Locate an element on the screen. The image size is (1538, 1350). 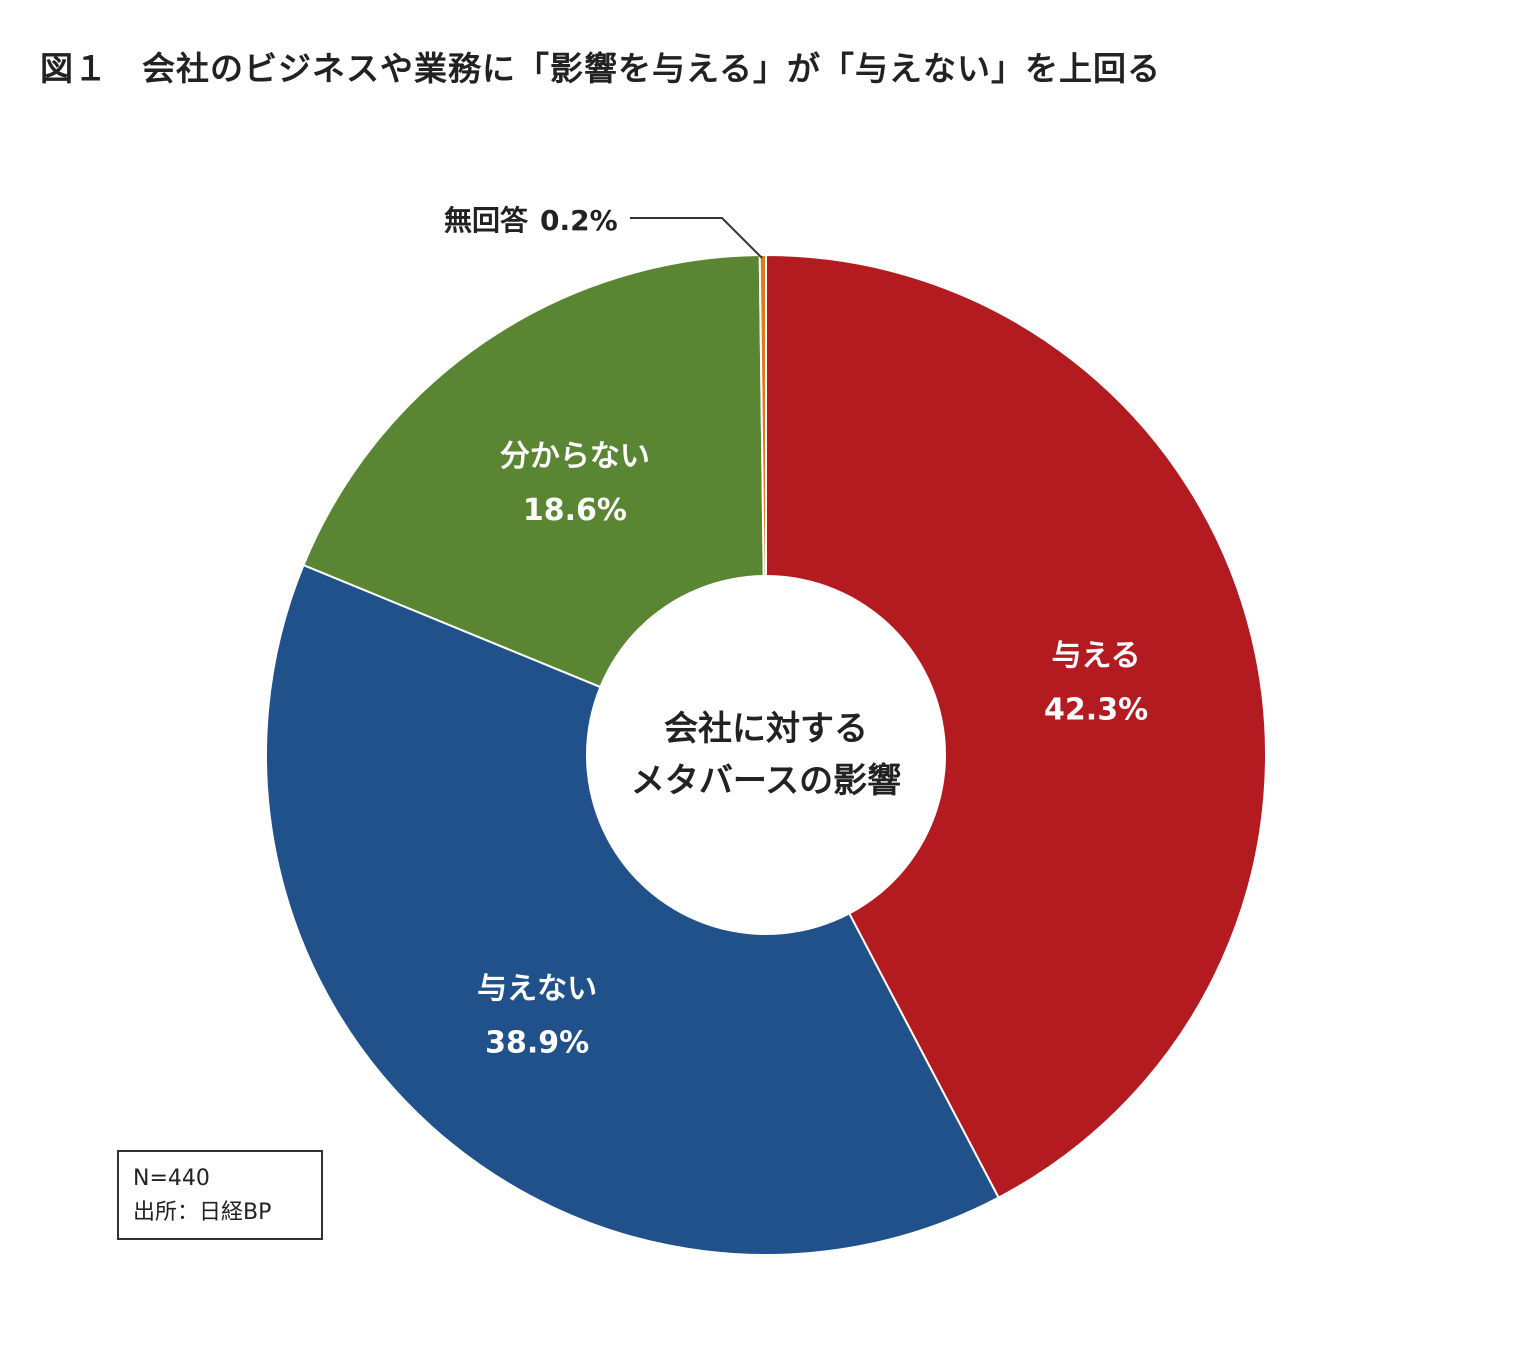
donut-hole is located at coordinates (766, 755).